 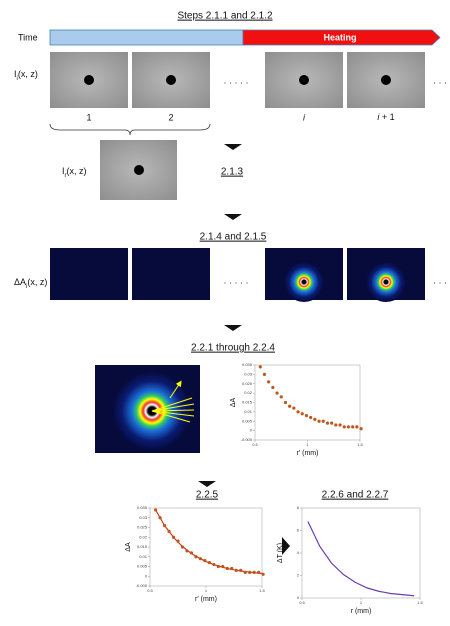 What do you see at coordinates (298, 575) in the screenshot?
I see `y-tick-label: 2` at bounding box center [298, 575].